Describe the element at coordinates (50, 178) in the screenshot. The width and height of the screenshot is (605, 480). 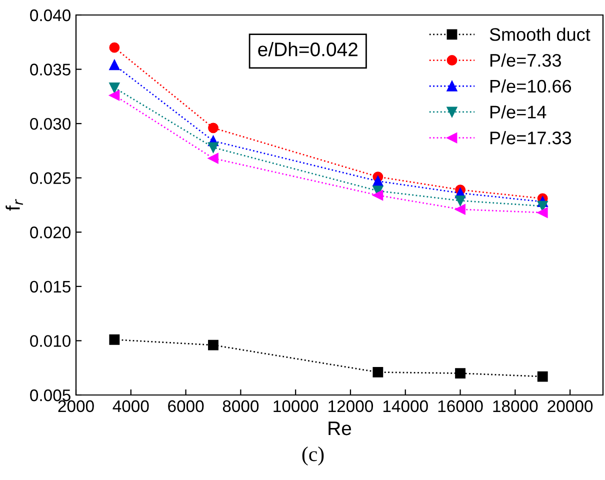
I see `y-tick-label: 0.025` at that location.